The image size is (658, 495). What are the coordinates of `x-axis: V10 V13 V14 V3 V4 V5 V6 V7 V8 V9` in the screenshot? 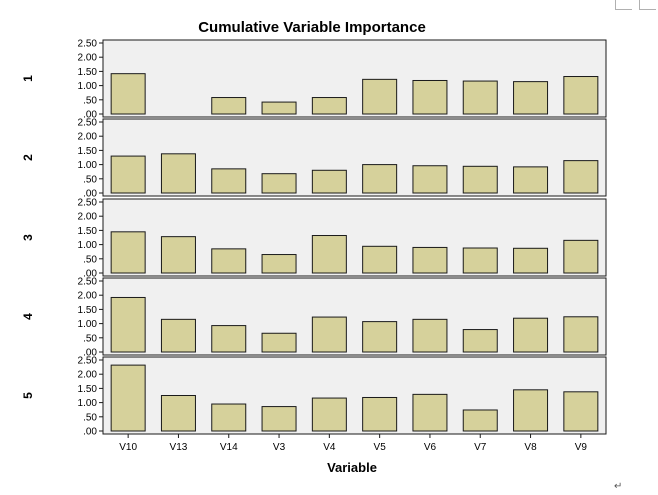 It's located at (353, 443).